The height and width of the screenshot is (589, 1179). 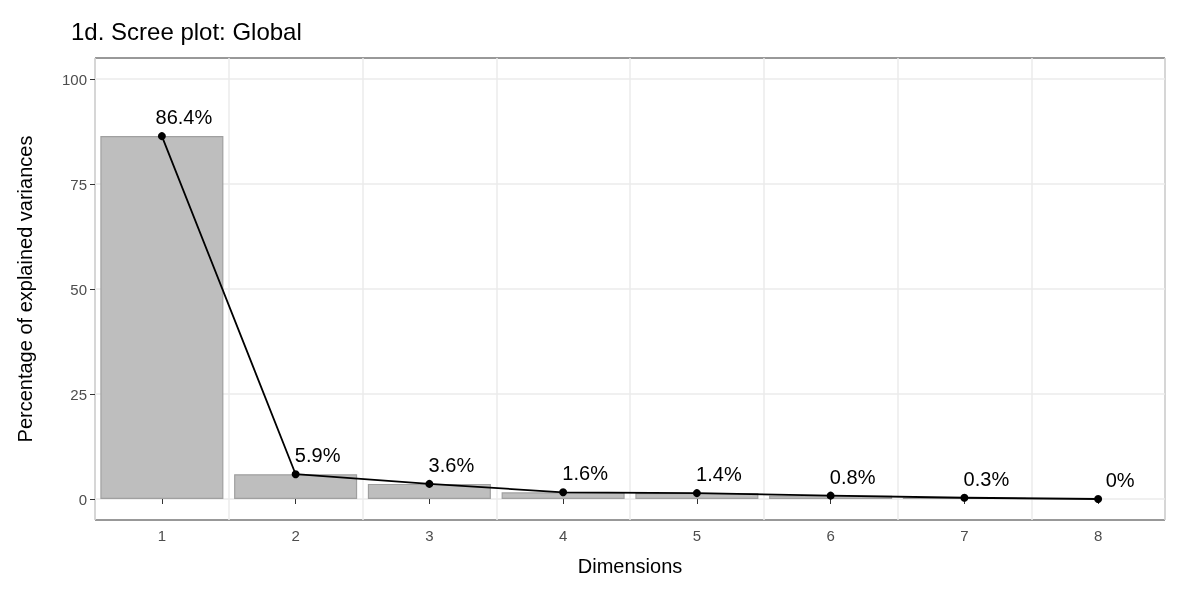 What do you see at coordinates (719, 474) in the screenshot?
I see `data-label: 1.4%` at bounding box center [719, 474].